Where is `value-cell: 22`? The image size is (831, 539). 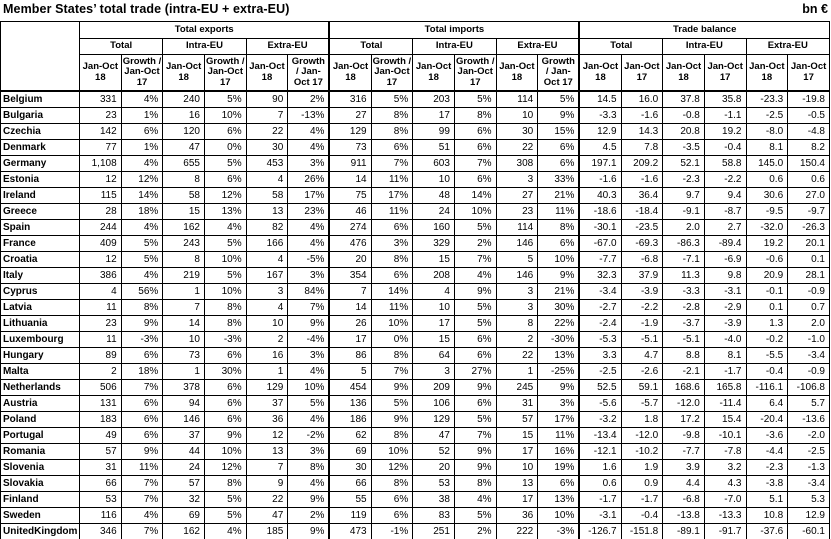
value-cell: 22 is located at coordinates (517, 355).